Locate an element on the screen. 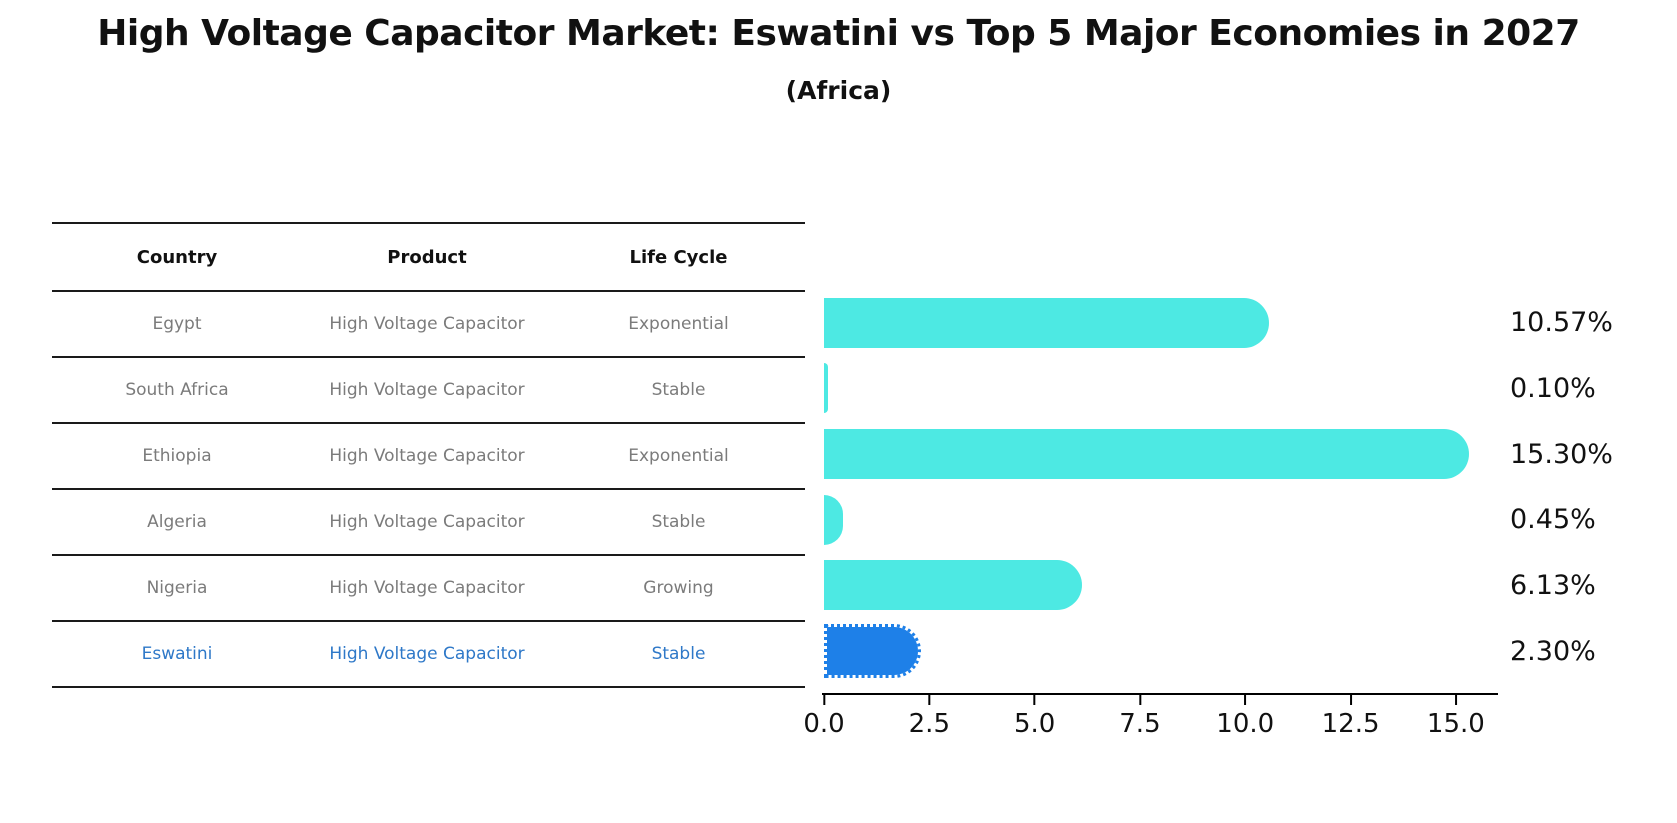  value-label-nigeria: 6.13% is located at coordinates (1553, 585).